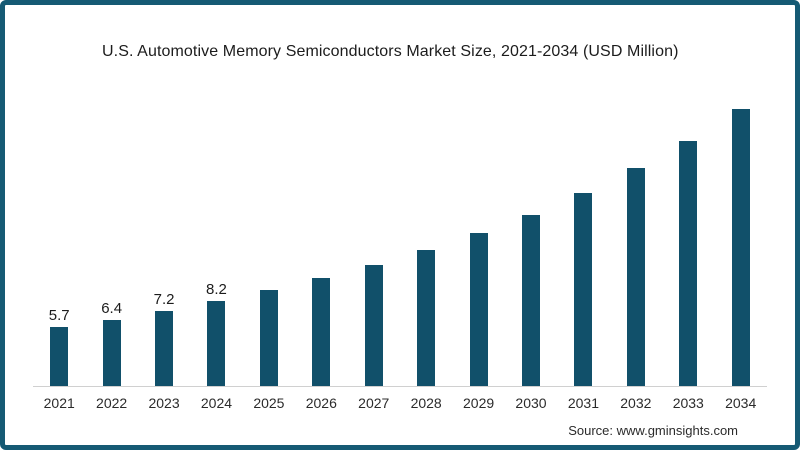  Describe the element at coordinates (635, 277) in the screenshot. I see `bar-2032` at that location.